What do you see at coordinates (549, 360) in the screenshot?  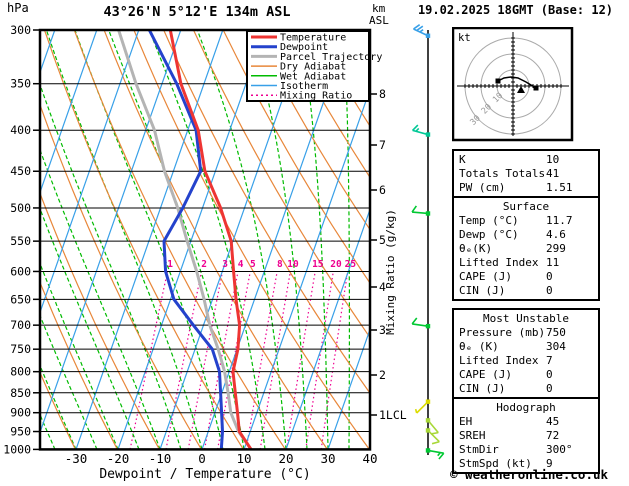 I see `table-row-value: 7` at bounding box center [549, 360].